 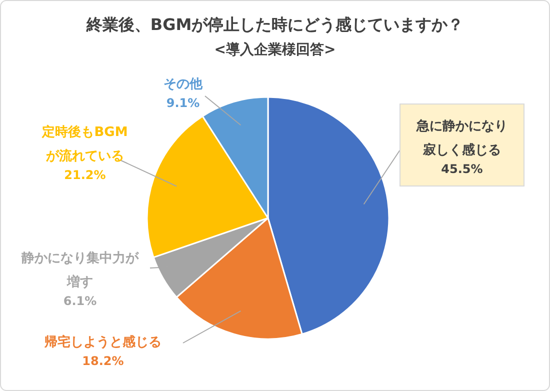 What do you see at coordinates (80, 270) in the screenshot?
I see `slice-label: 静かになり集中力が増す` at bounding box center [80, 270].